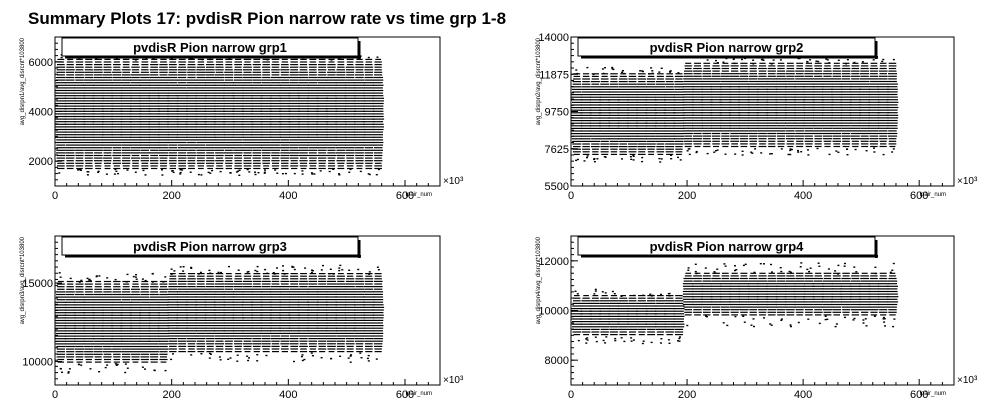  What do you see at coordinates (41, 113) in the screenshot?
I see `y-tick-label: 4000` at bounding box center [41, 113].